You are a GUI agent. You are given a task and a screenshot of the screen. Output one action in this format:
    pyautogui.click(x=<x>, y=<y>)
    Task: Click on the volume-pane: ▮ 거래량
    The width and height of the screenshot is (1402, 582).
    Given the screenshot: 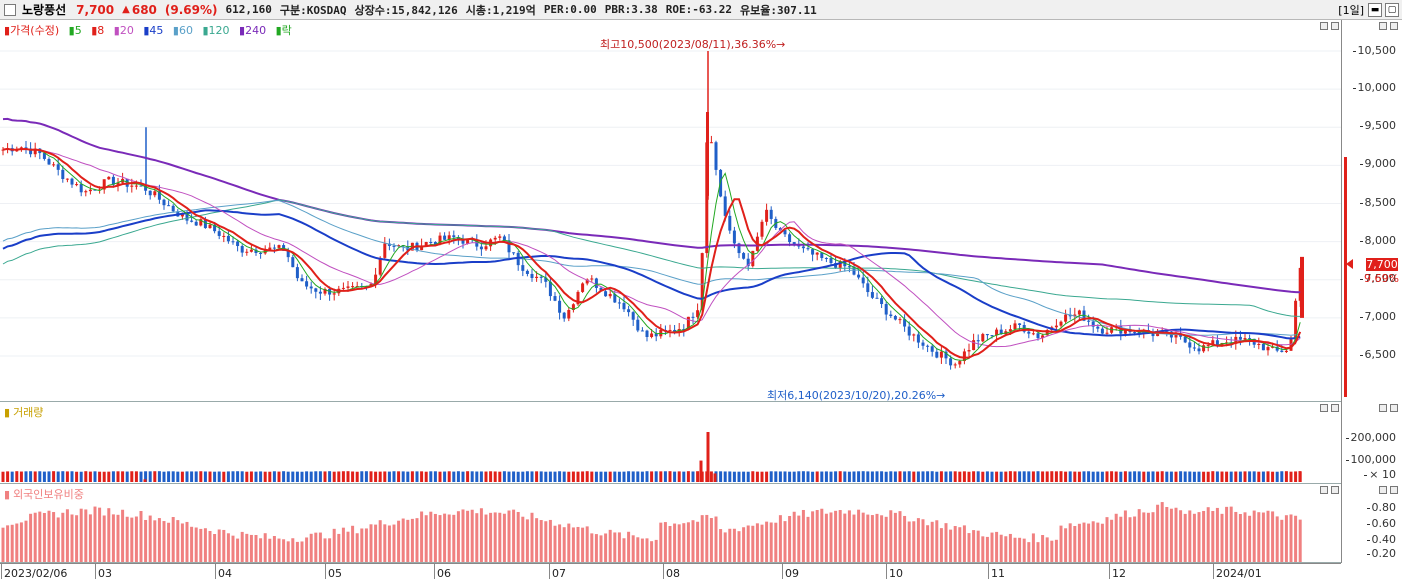 What is the action you would take?
    pyautogui.click(x=670, y=443)
    